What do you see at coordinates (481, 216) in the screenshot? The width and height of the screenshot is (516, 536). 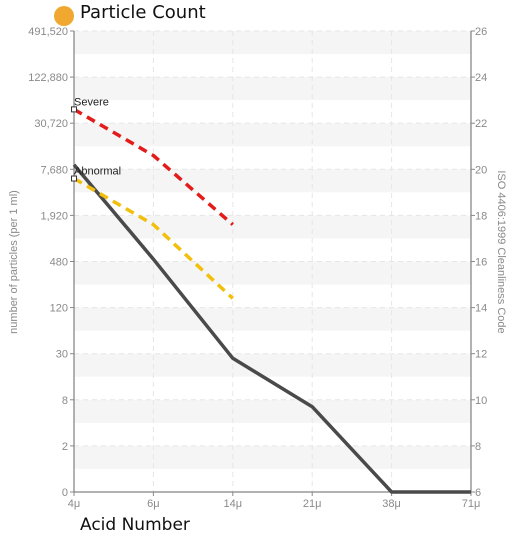 I see `y-tick-label-right: 18` at bounding box center [481, 216].